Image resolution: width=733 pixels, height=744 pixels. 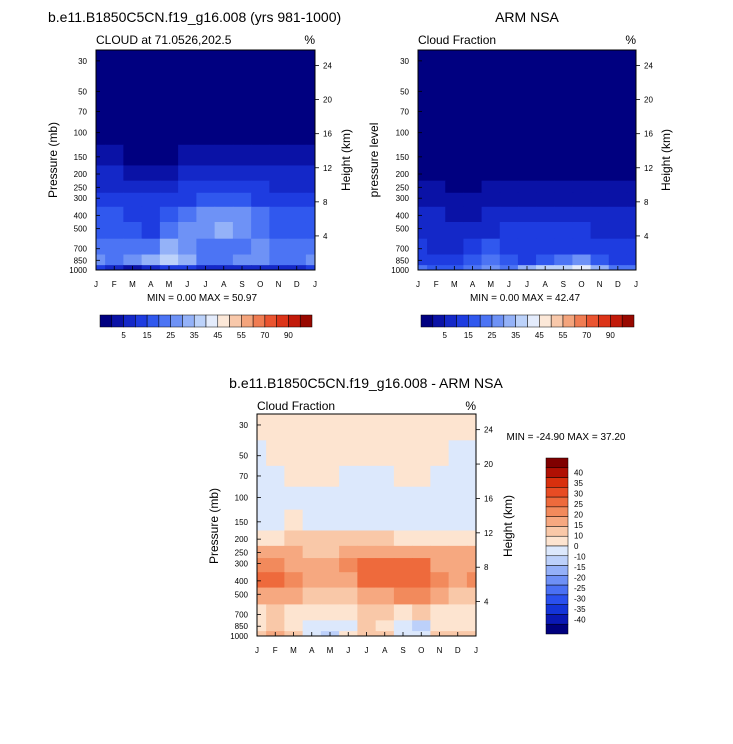 I want to click on y2-tick-label: 16, so click(x=488, y=498).